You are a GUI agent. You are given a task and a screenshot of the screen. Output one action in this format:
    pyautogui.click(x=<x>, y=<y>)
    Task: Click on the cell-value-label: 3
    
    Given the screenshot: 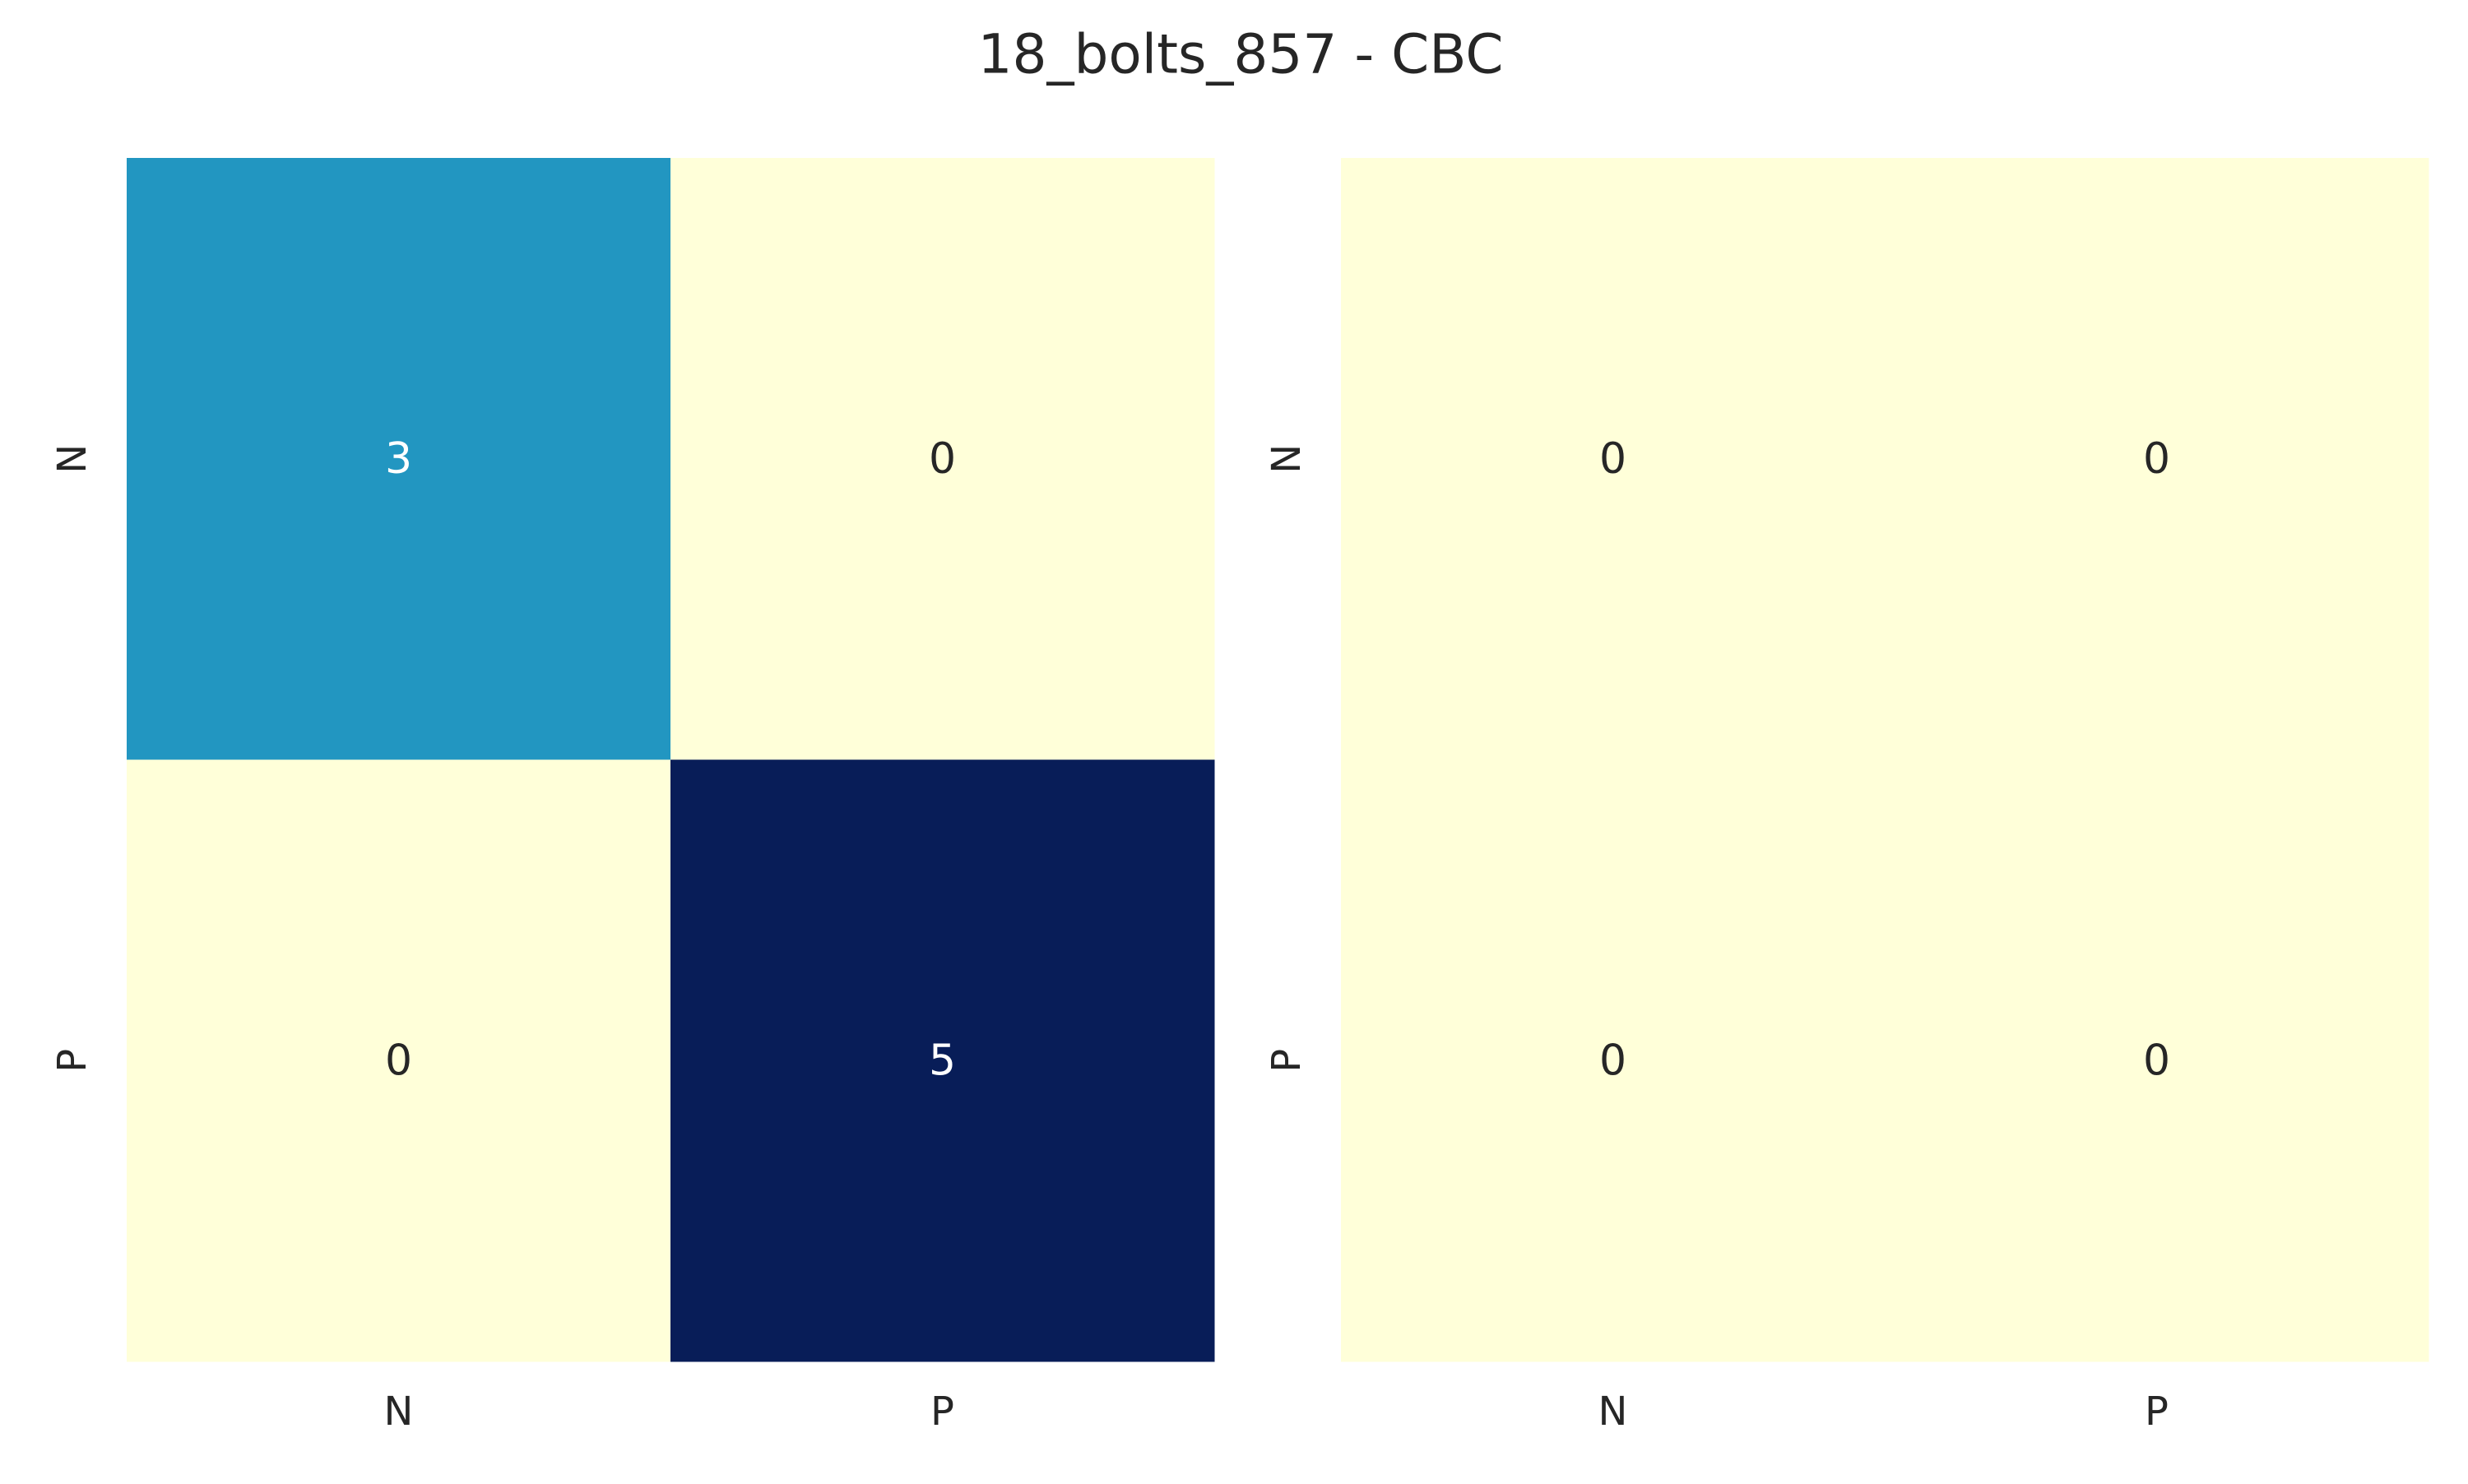 What is the action you would take?
    pyautogui.click(x=398, y=459)
    